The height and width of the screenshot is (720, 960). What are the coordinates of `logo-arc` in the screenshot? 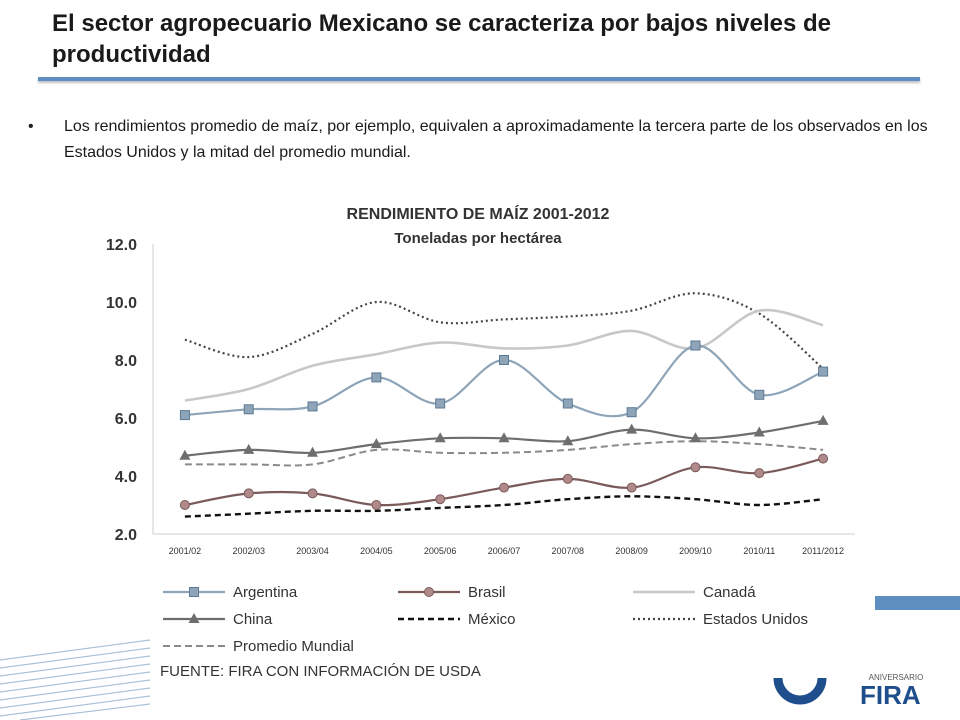 It's located at (800, 691).